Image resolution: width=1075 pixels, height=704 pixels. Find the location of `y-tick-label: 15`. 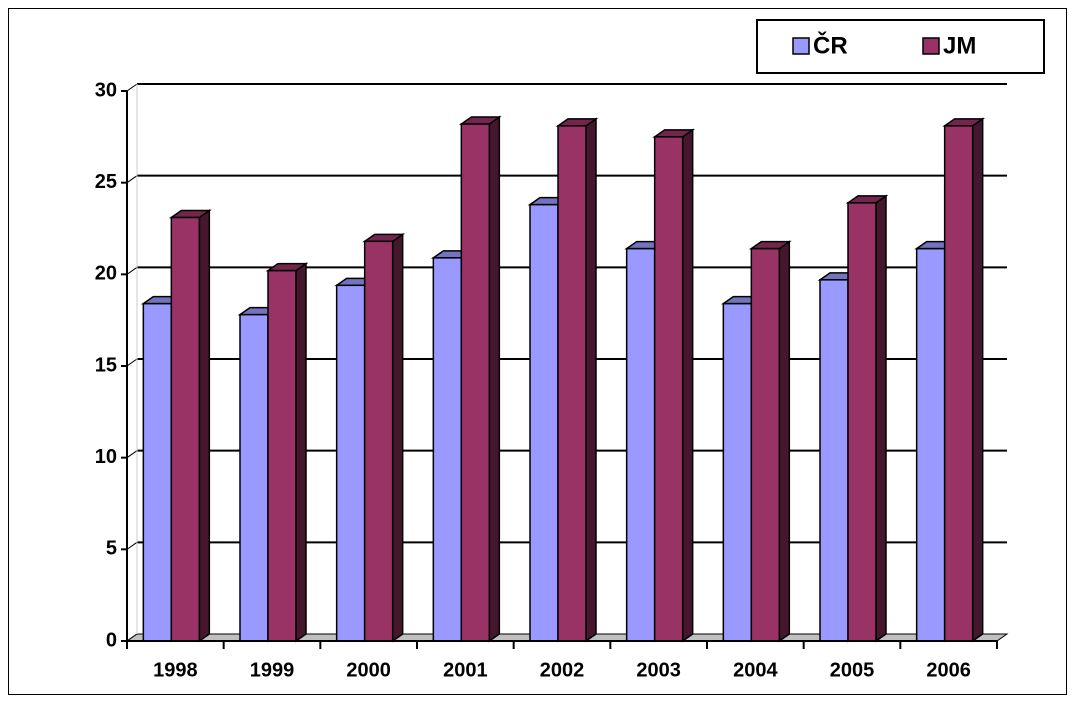

y-tick-label: 15 is located at coordinates (106, 365).